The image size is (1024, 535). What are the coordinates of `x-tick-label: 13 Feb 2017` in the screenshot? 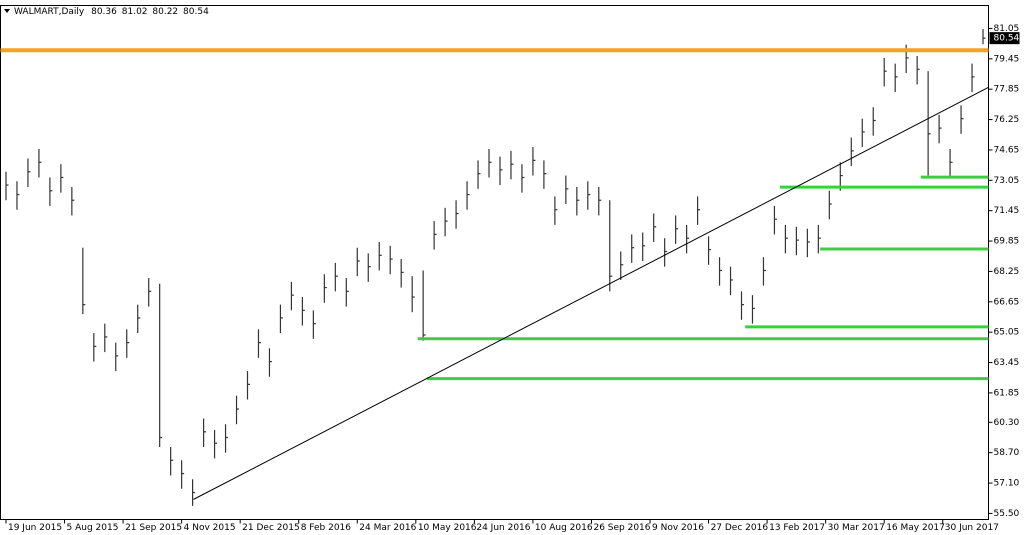 It's located at (797, 528).